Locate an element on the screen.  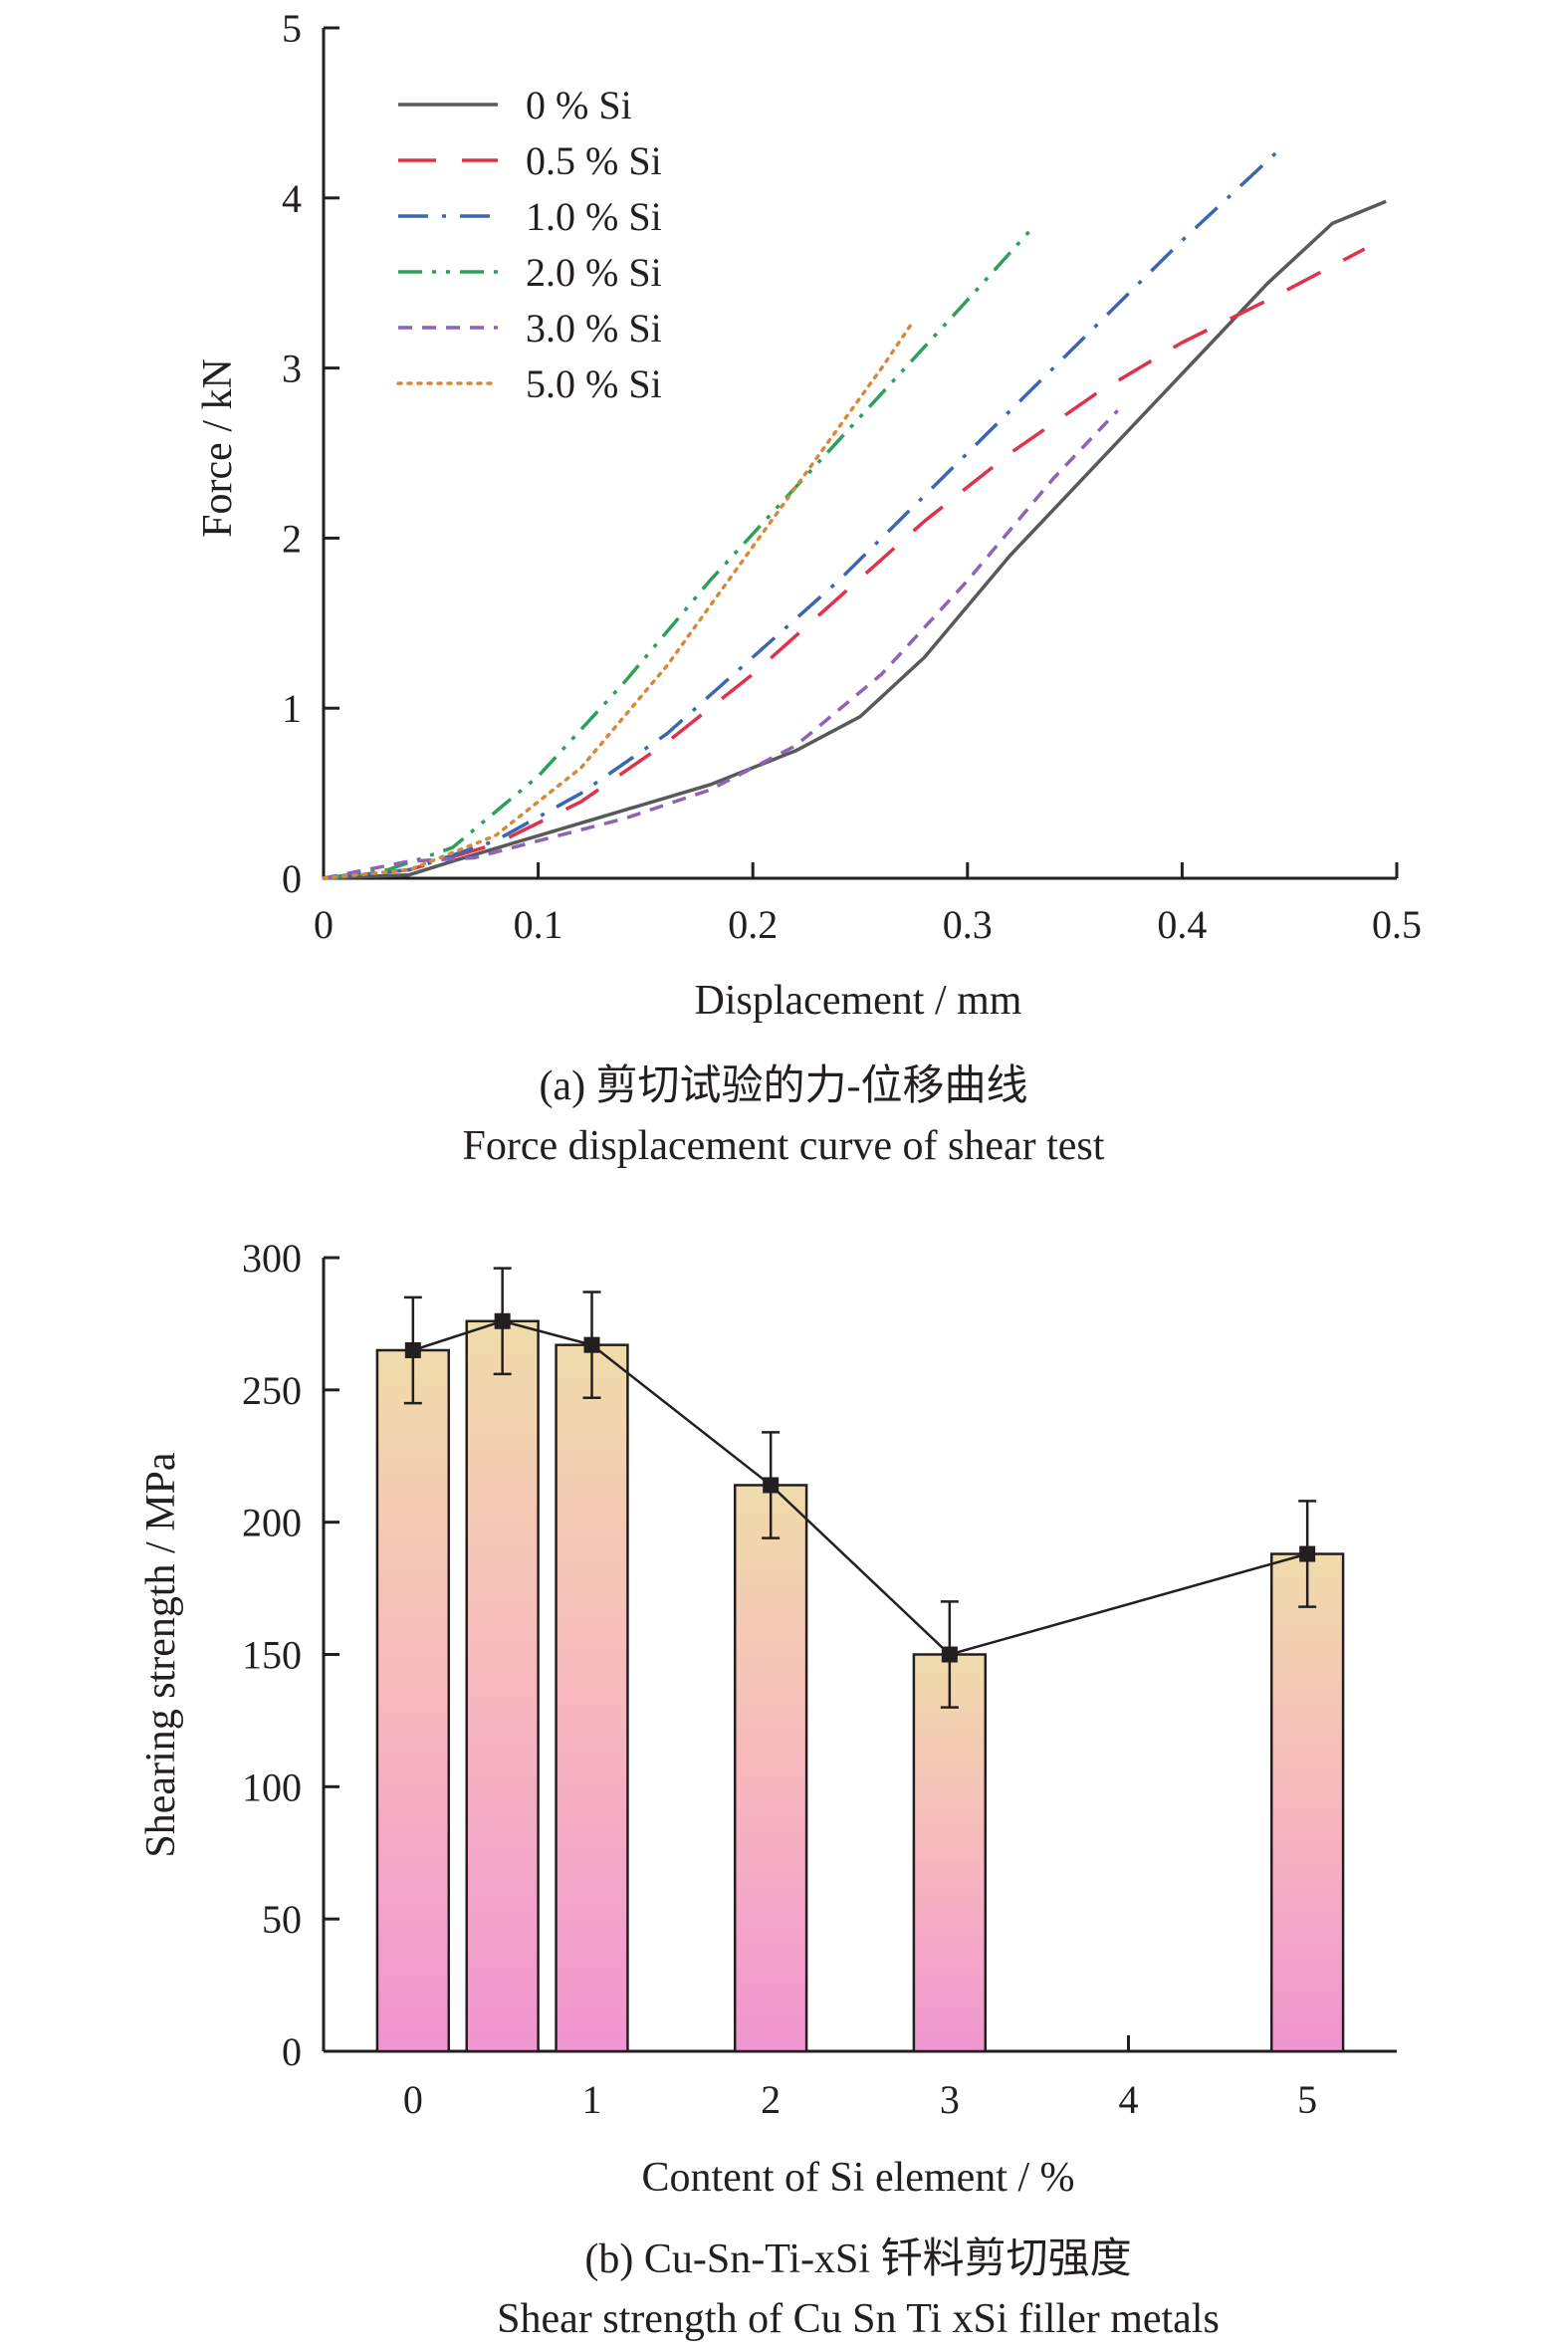
chart-b-x-tick-label: 5 is located at coordinates (1307, 2099).